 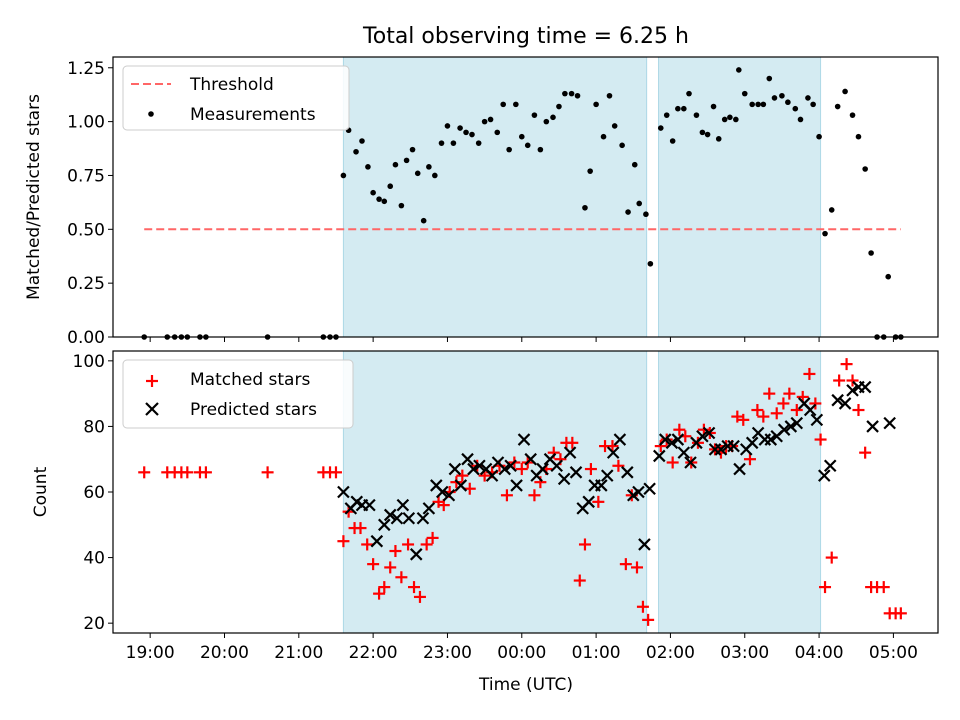 What do you see at coordinates (41, 491) in the screenshot?
I see `count-panel-ylabel: Count` at bounding box center [41, 491].